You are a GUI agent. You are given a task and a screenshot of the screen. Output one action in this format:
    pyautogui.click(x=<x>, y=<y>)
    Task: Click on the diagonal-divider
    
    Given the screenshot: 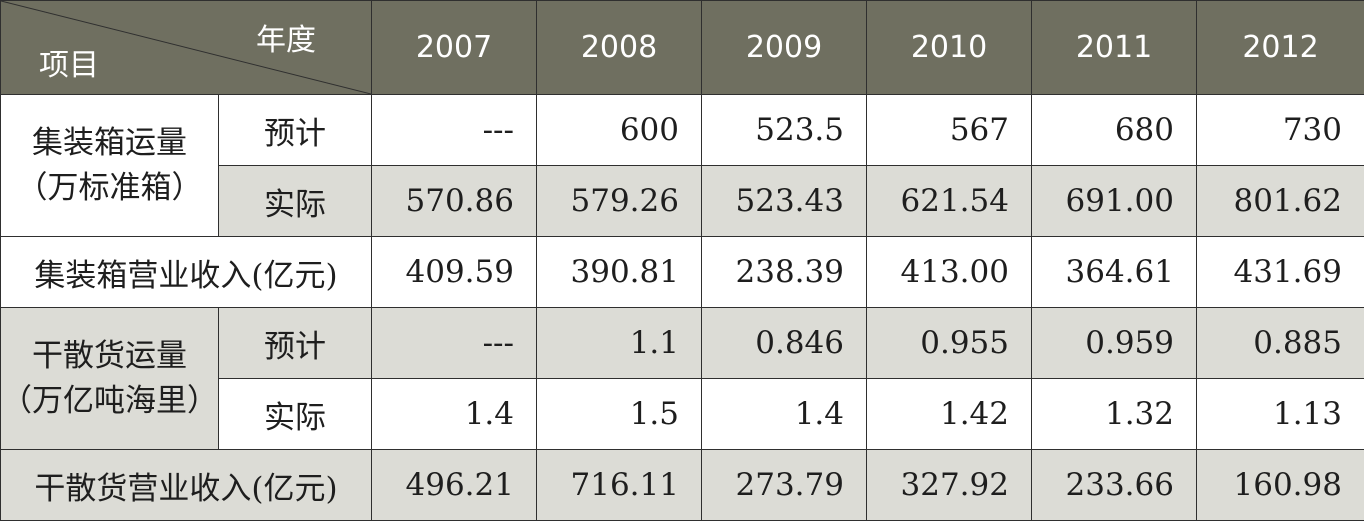 What is the action you would take?
    pyautogui.click(x=186, y=47)
    